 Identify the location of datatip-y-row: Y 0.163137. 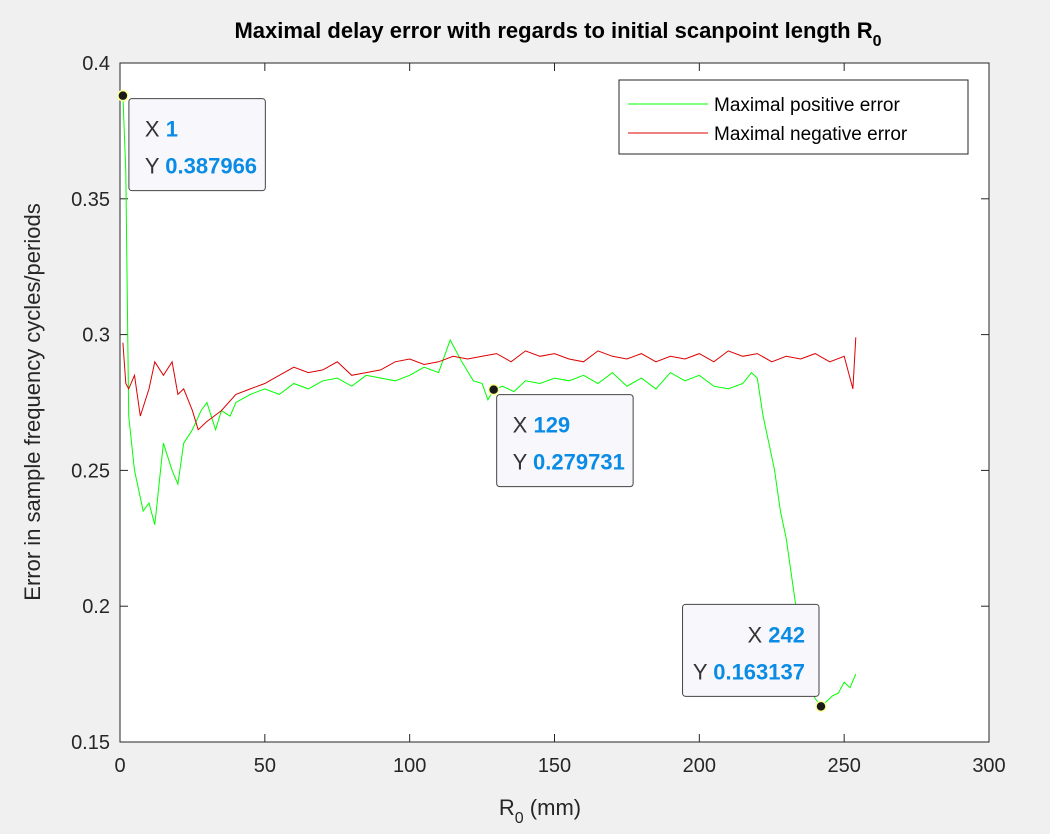
(749, 671).